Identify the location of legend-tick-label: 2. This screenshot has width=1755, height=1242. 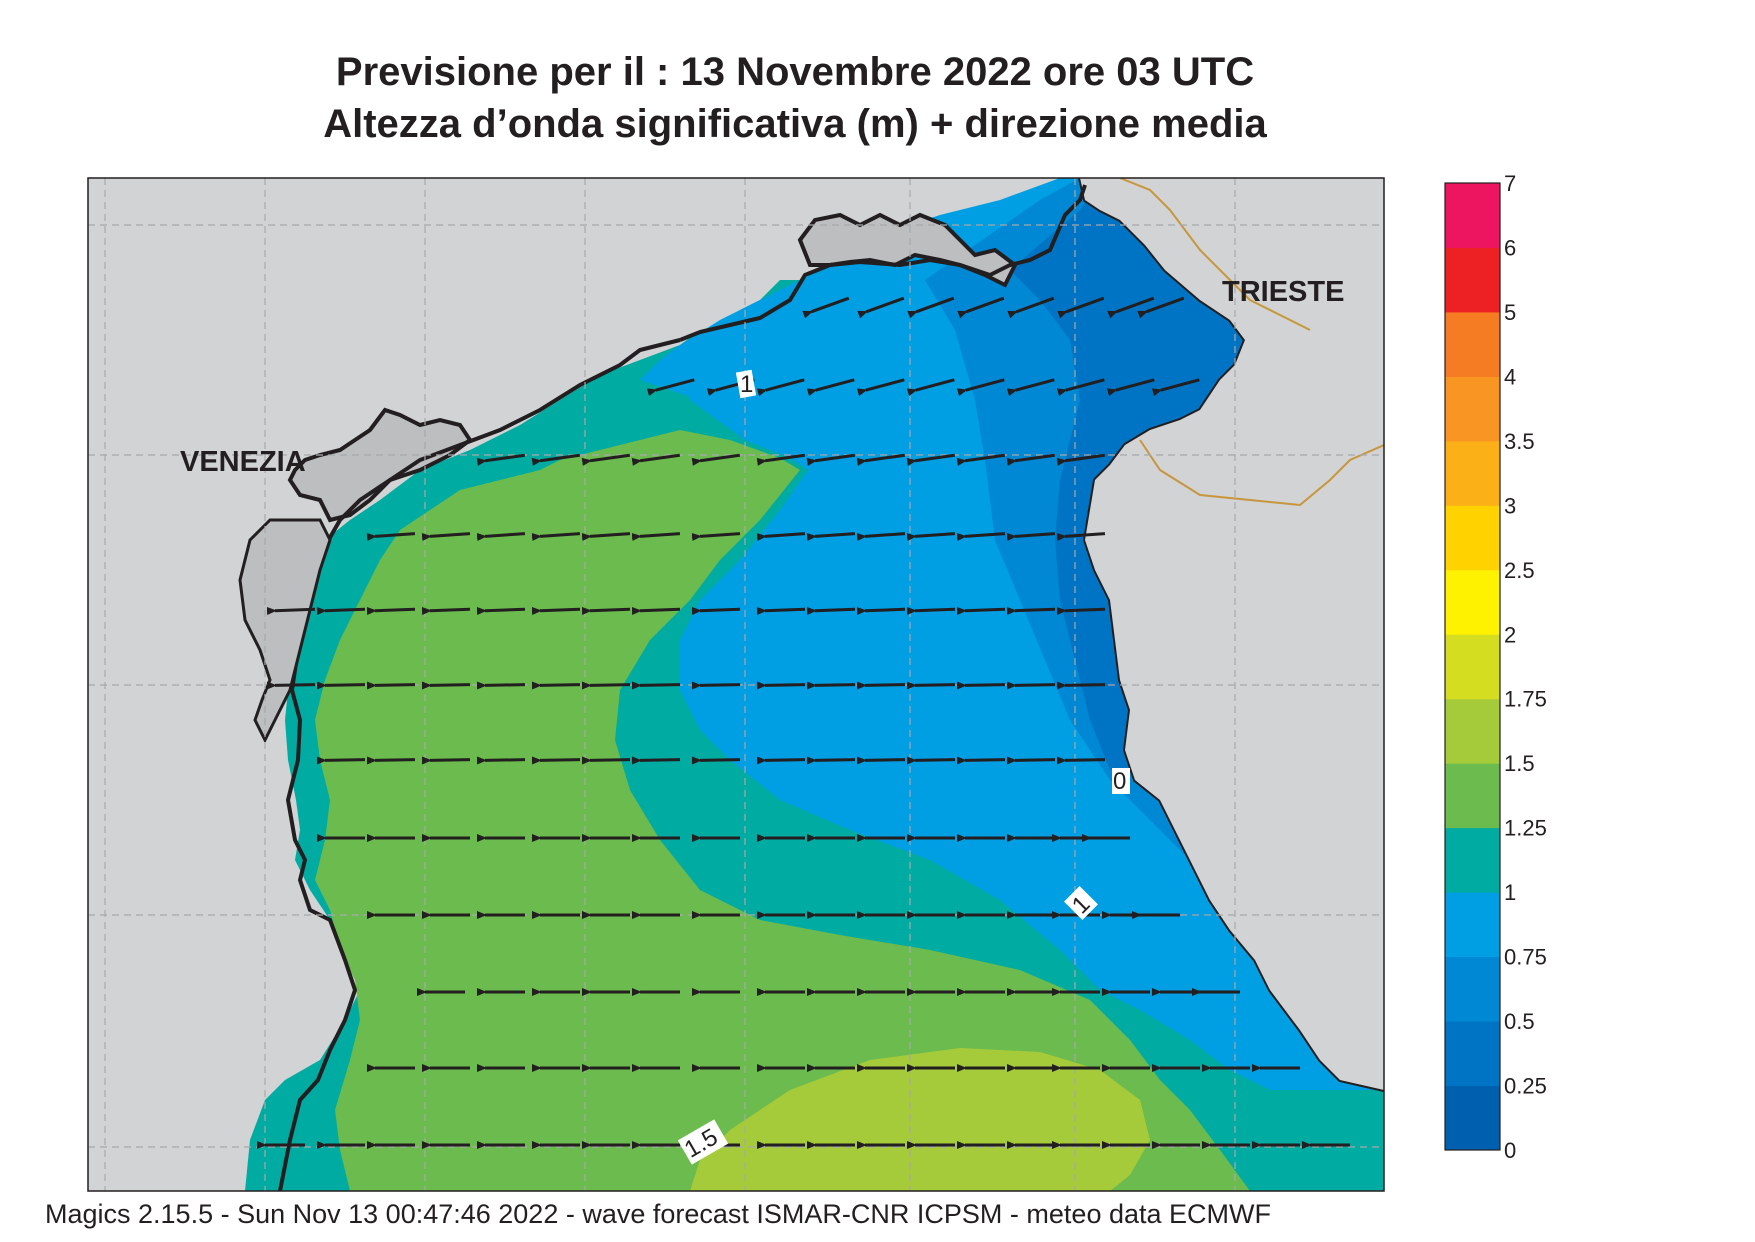
(1510, 634).